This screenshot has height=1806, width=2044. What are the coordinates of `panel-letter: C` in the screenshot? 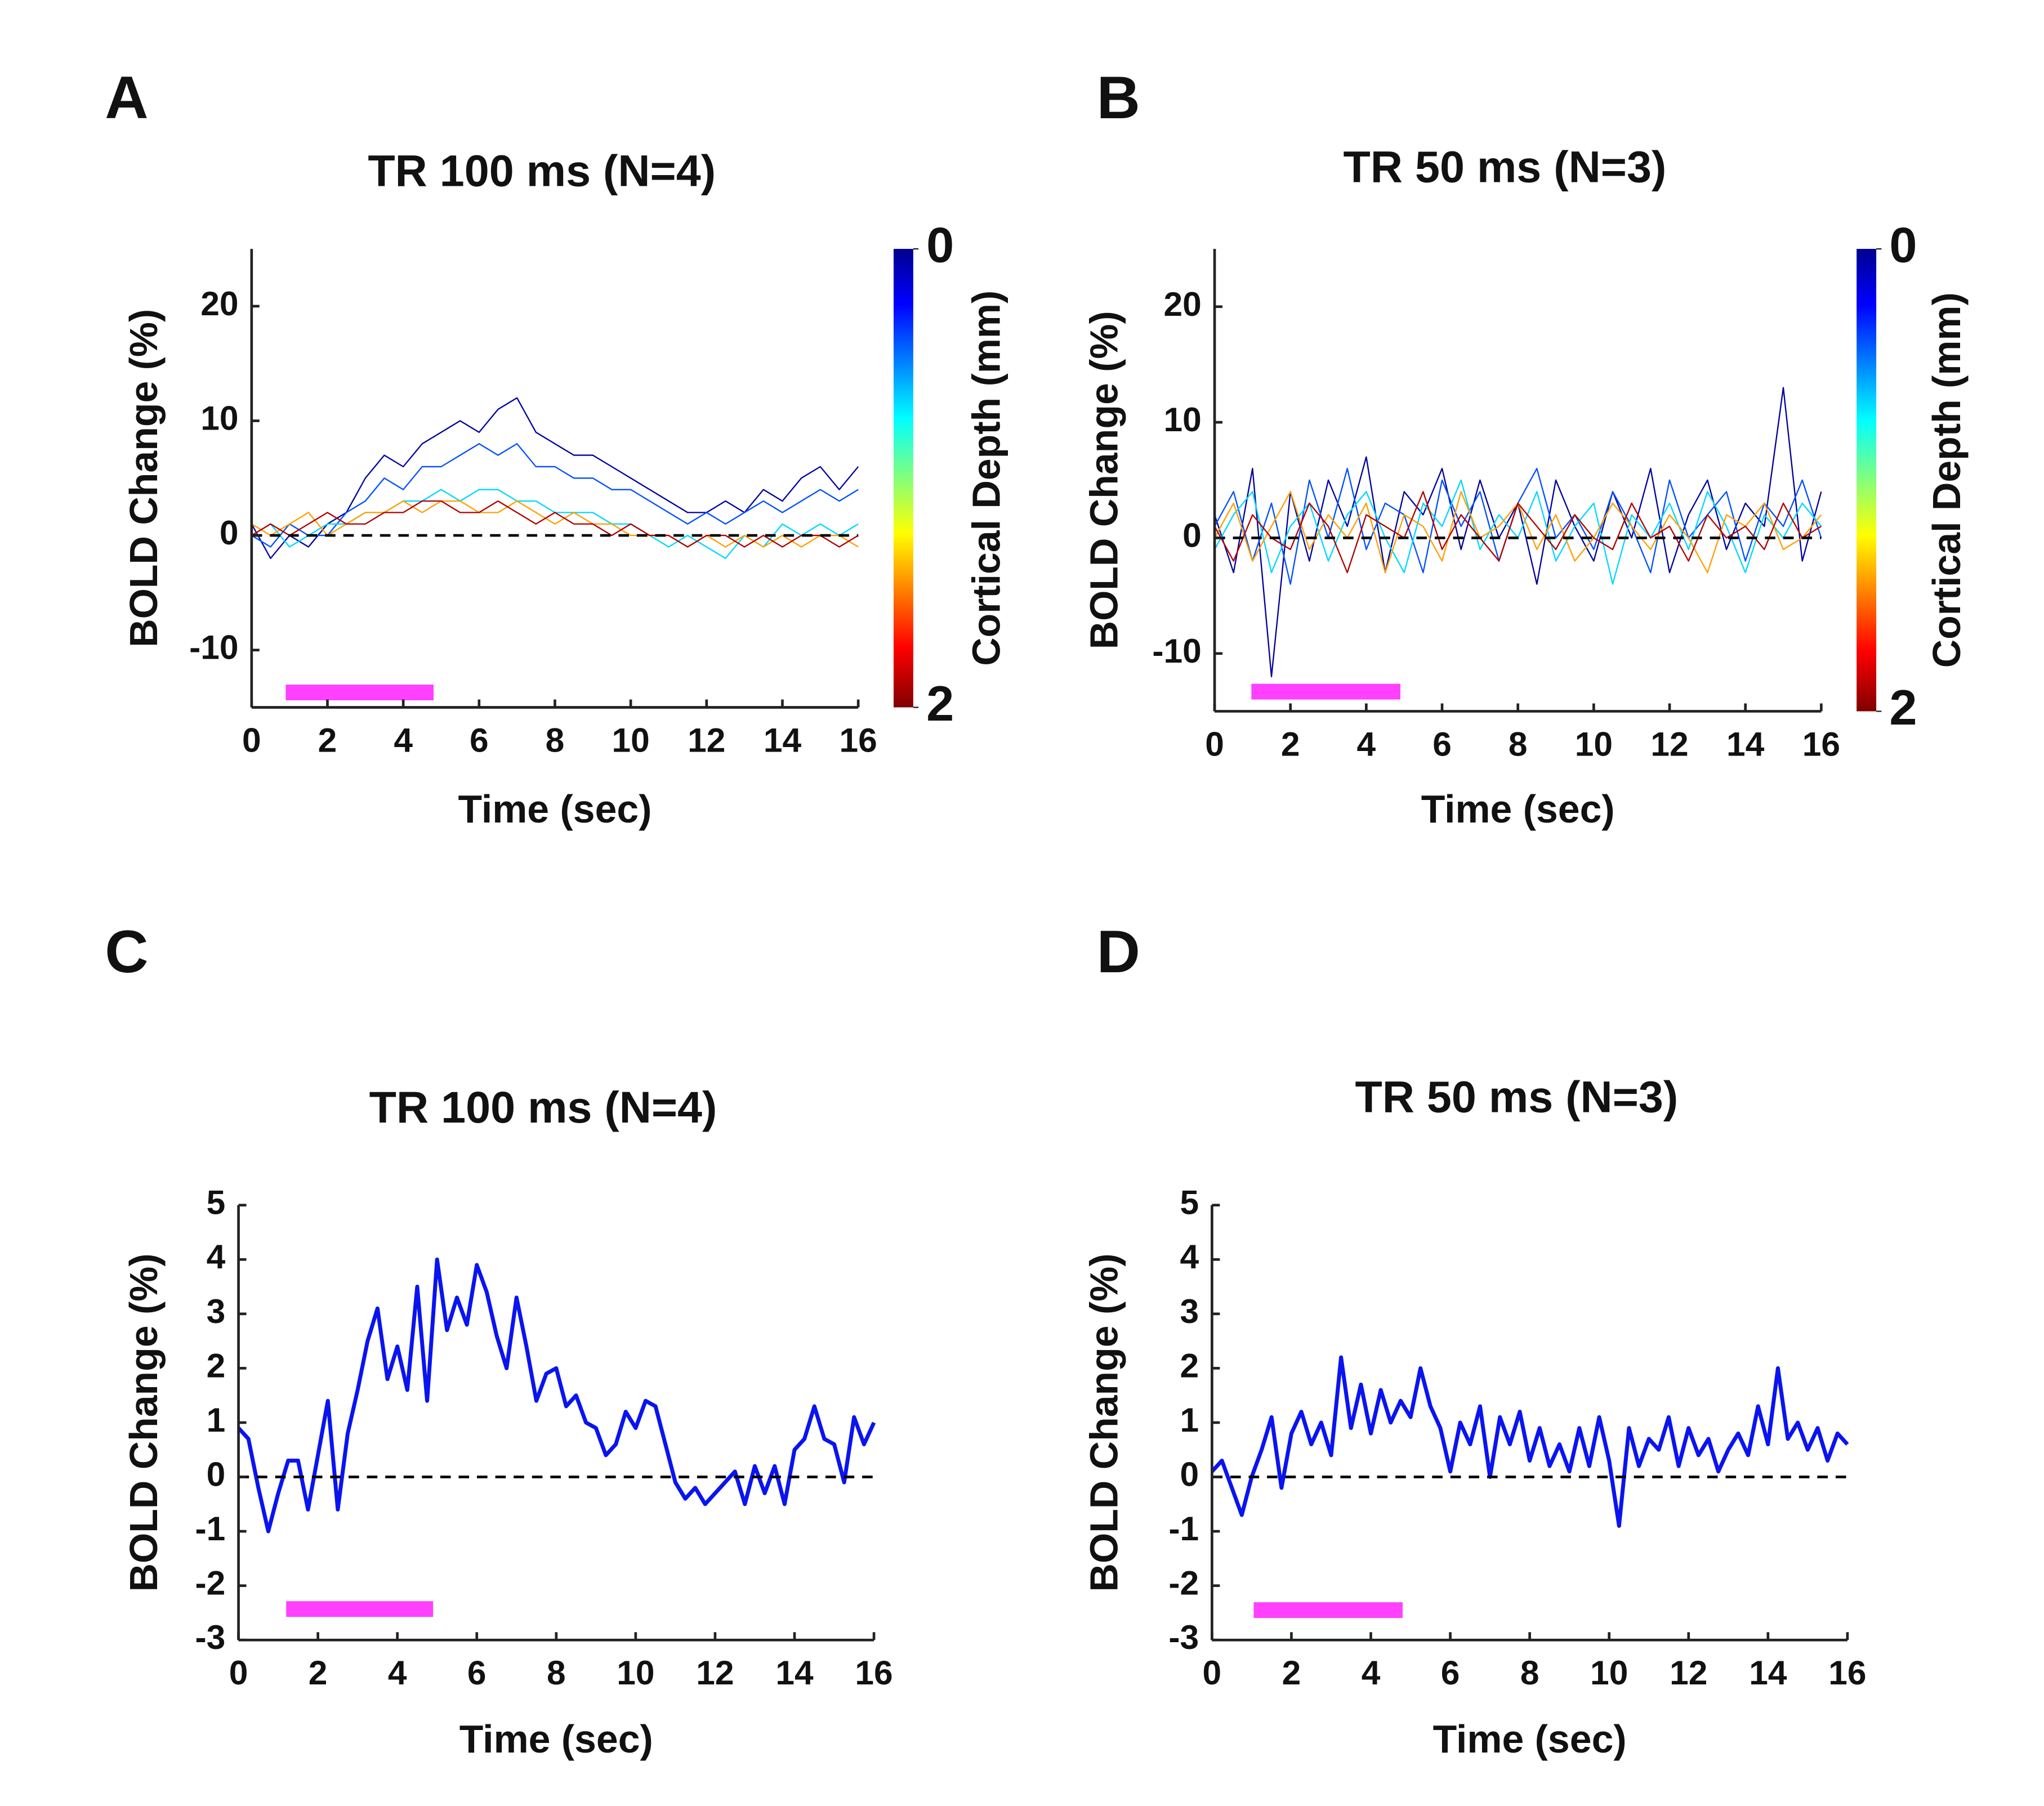 It's located at (126, 951).